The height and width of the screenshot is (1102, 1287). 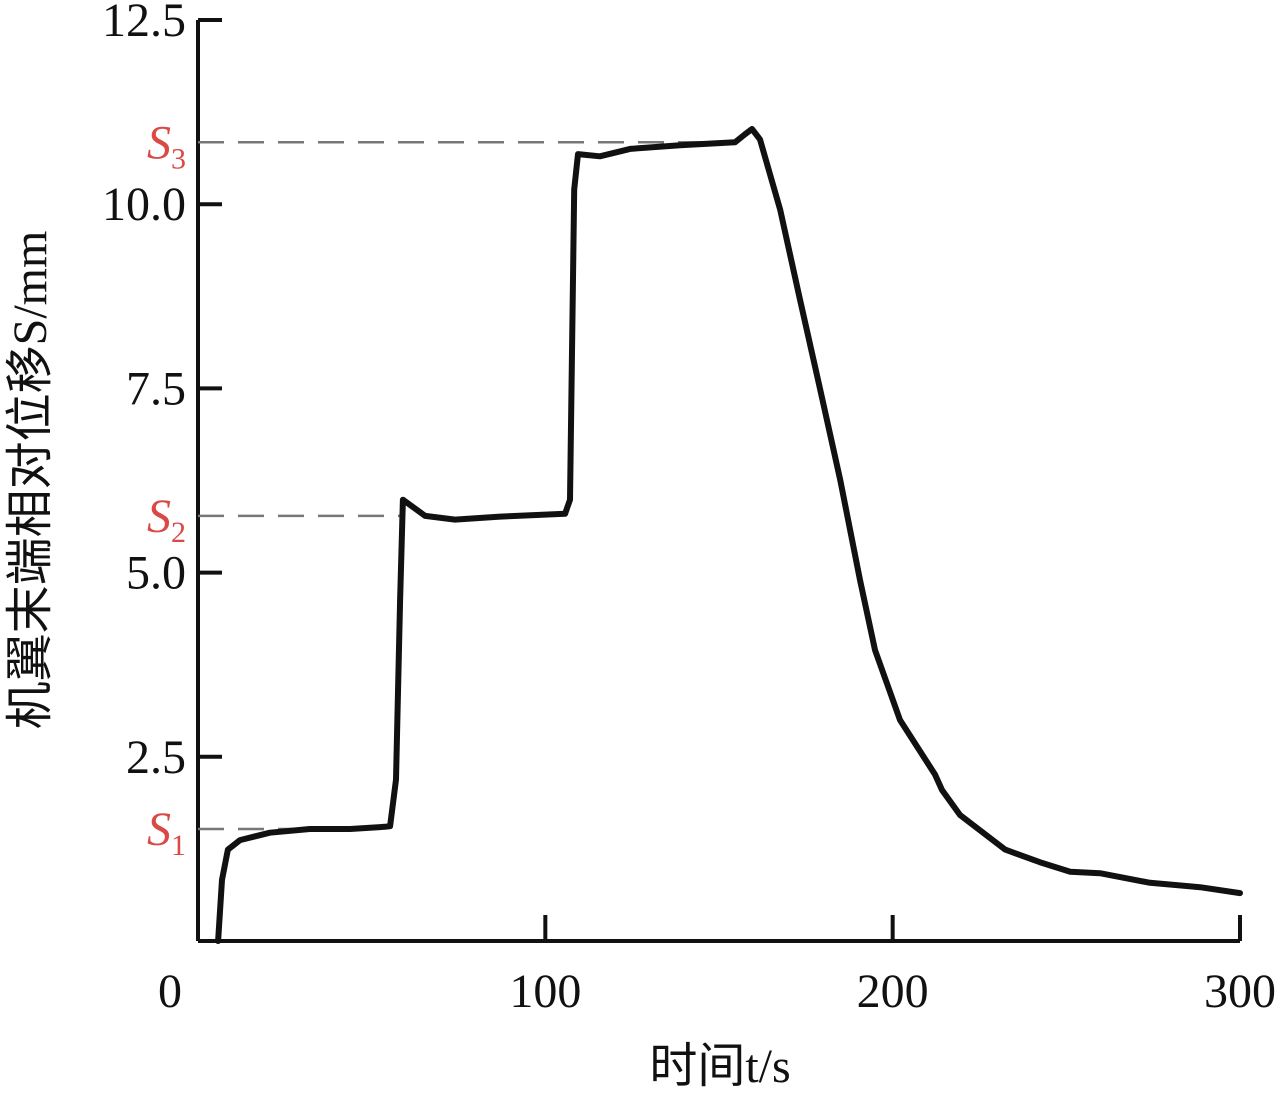 I want to click on reference-label: S3, so click(x=166, y=145).